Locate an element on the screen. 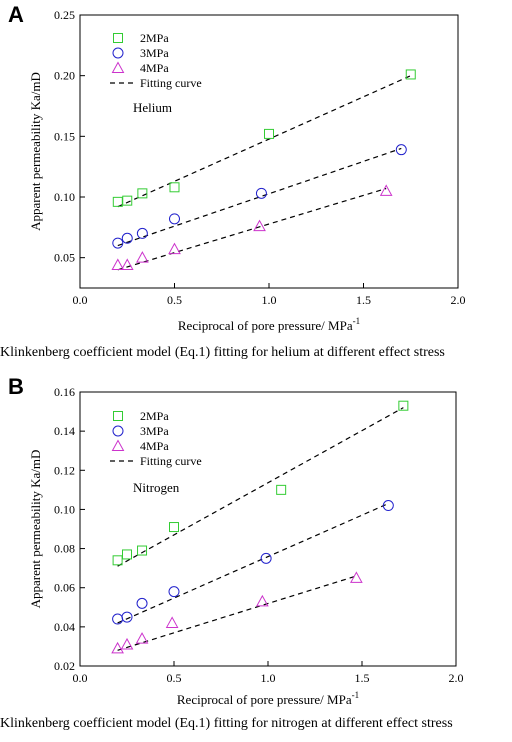 The width and height of the screenshot is (512, 742). y-tick-label: 0.15 is located at coordinates (64, 136).